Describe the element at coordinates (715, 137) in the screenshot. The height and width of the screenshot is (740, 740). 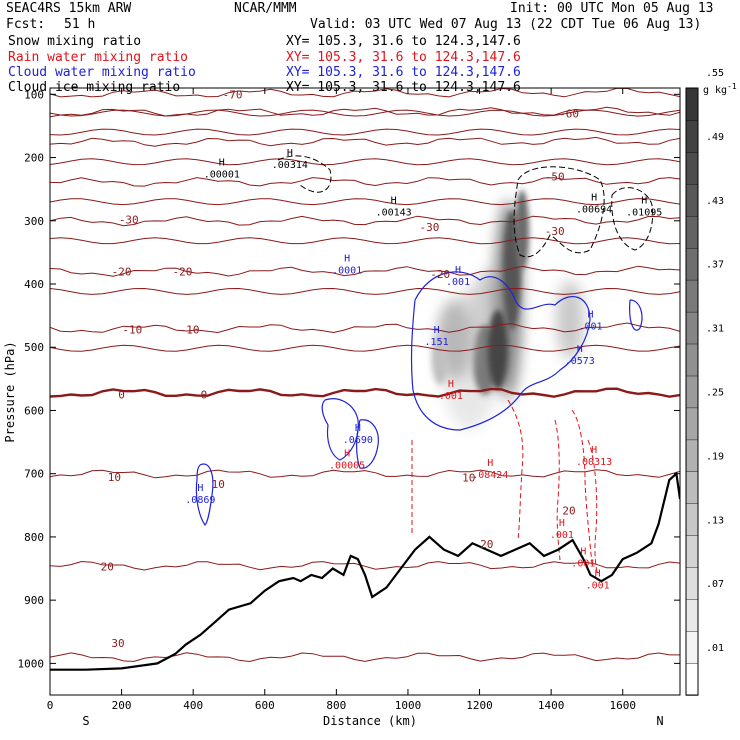
I see `colorbar-label: .49` at that location.